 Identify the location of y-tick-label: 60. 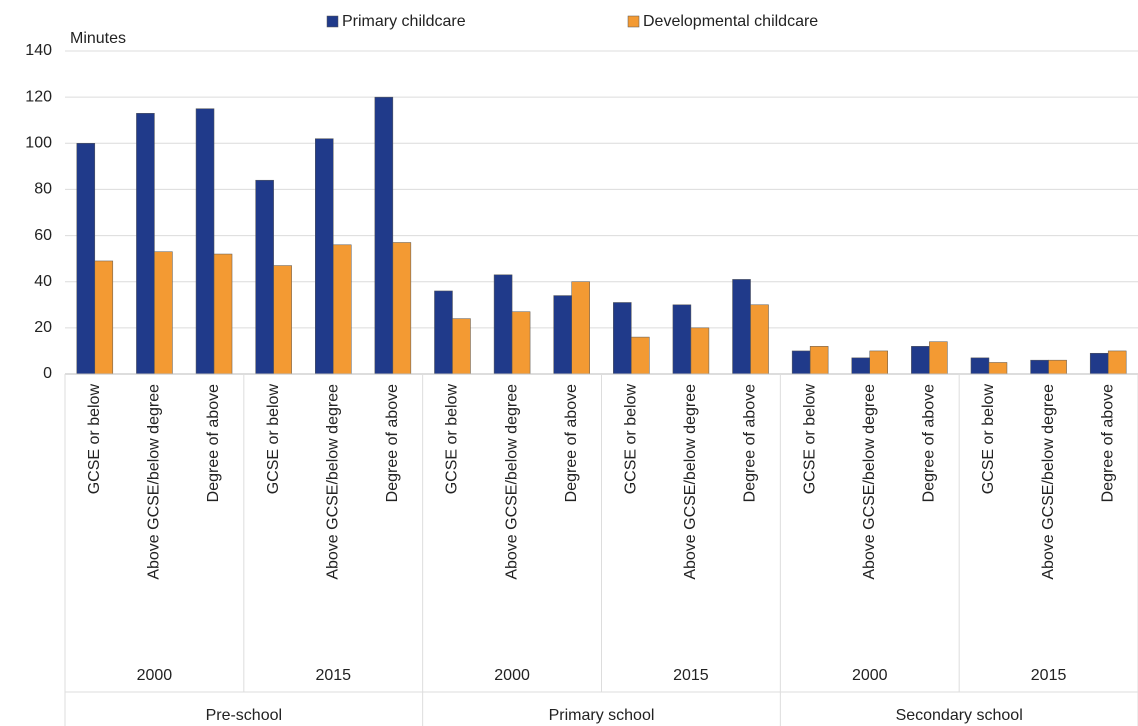
(43, 235).